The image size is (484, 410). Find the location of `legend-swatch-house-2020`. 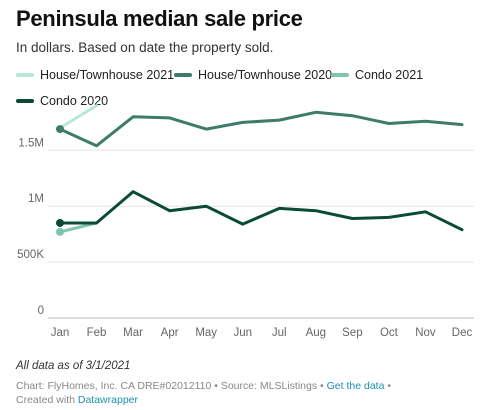

legend-swatch-house-2020 is located at coordinates (183, 75).